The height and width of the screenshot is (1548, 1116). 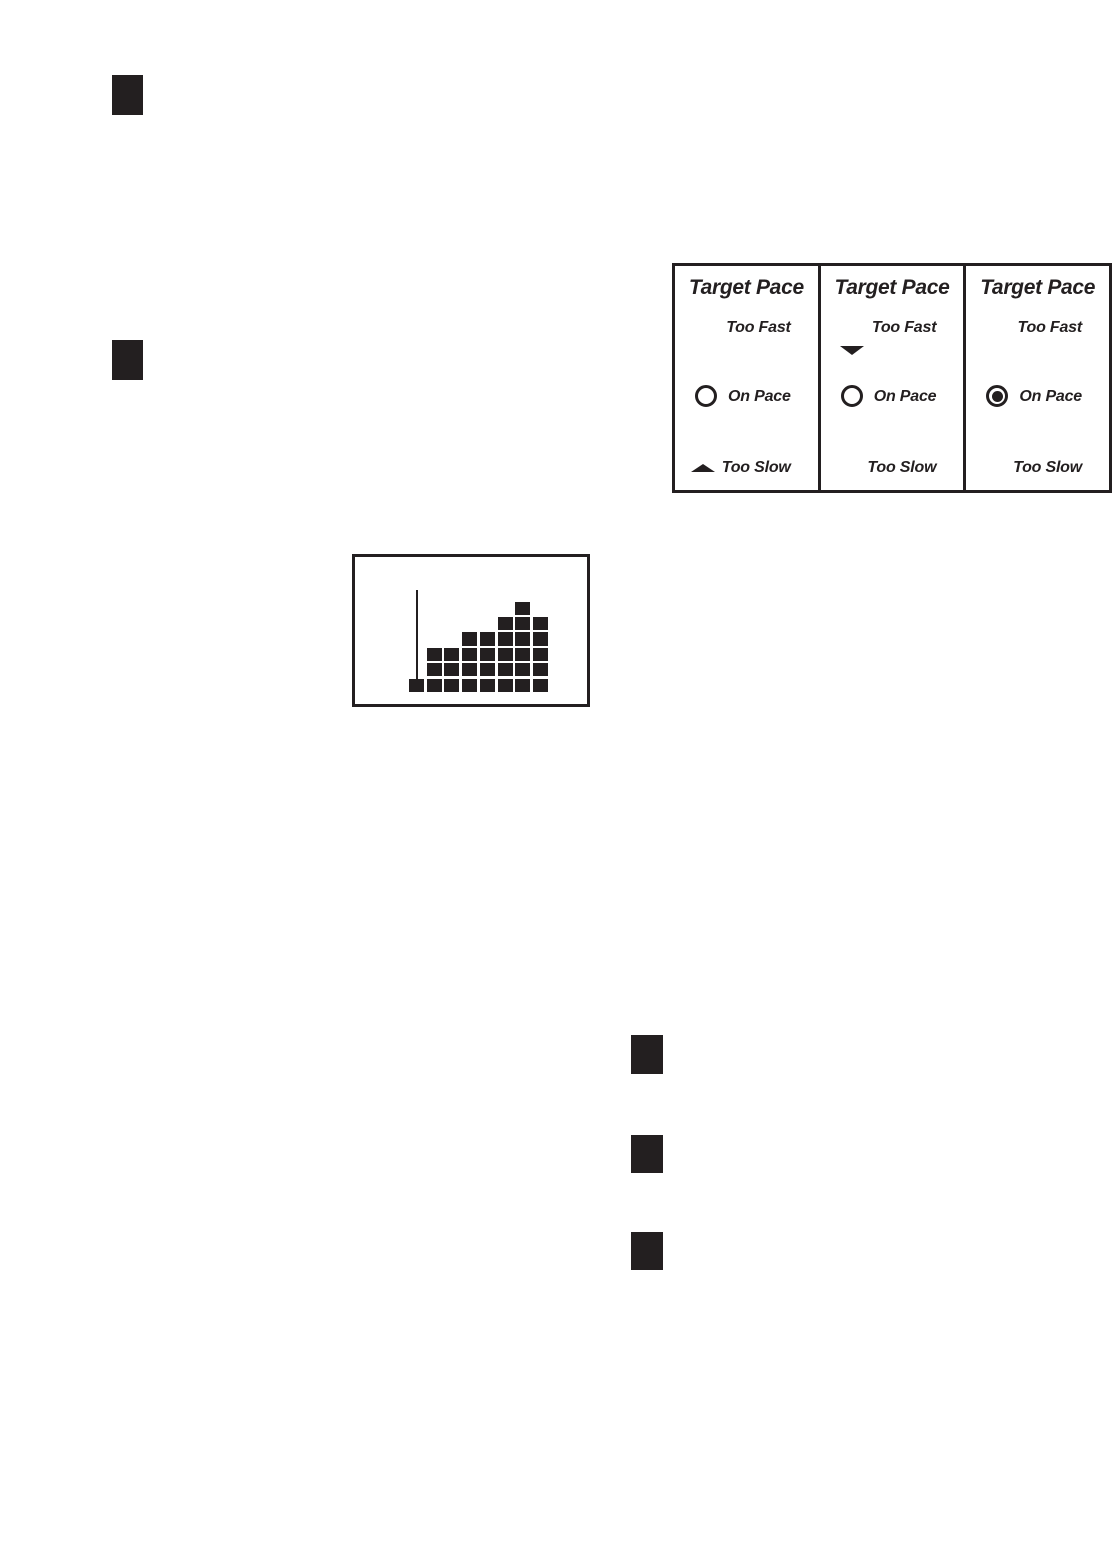 I want to click on matrix-grid, so click(x=471, y=630).